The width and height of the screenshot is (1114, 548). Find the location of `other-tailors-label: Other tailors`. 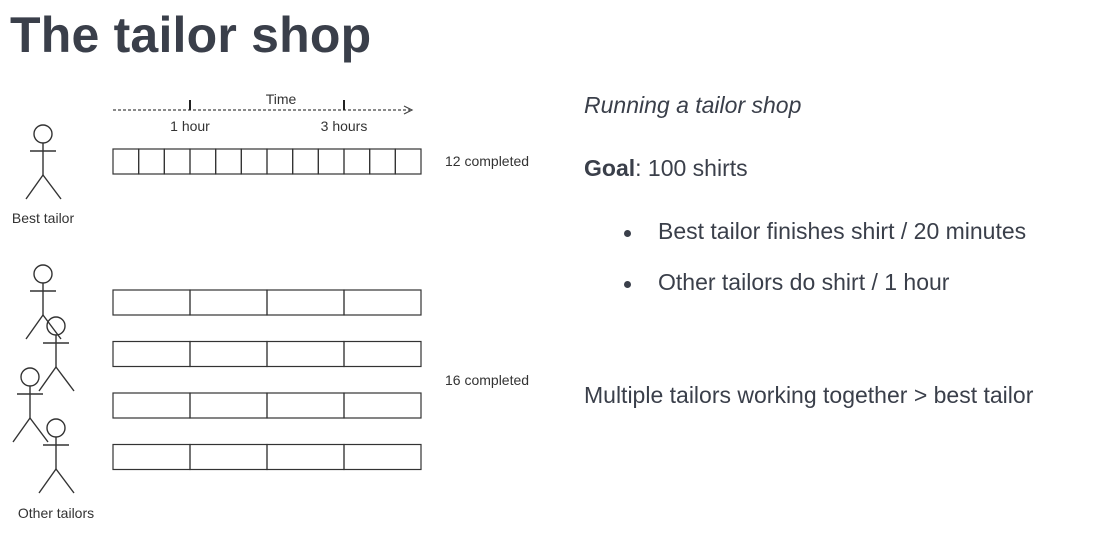

other-tailors-label: Other tailors is located at coordinates (56, 513).